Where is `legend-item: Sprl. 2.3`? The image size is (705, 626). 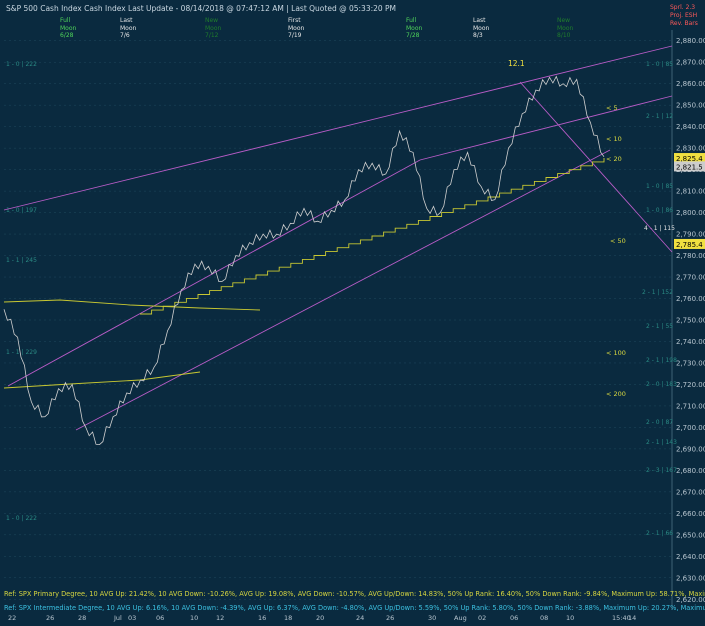 legend-item: Sprl. 2.3 is located at coordinates (683, 7).